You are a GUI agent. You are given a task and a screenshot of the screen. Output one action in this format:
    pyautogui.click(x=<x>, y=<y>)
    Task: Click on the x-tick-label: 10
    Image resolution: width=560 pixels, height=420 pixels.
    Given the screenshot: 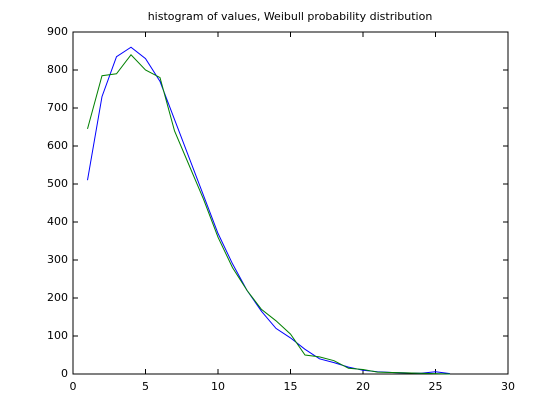 What is the action you would take?
    pyautogui.click(x=218, y=386)
    